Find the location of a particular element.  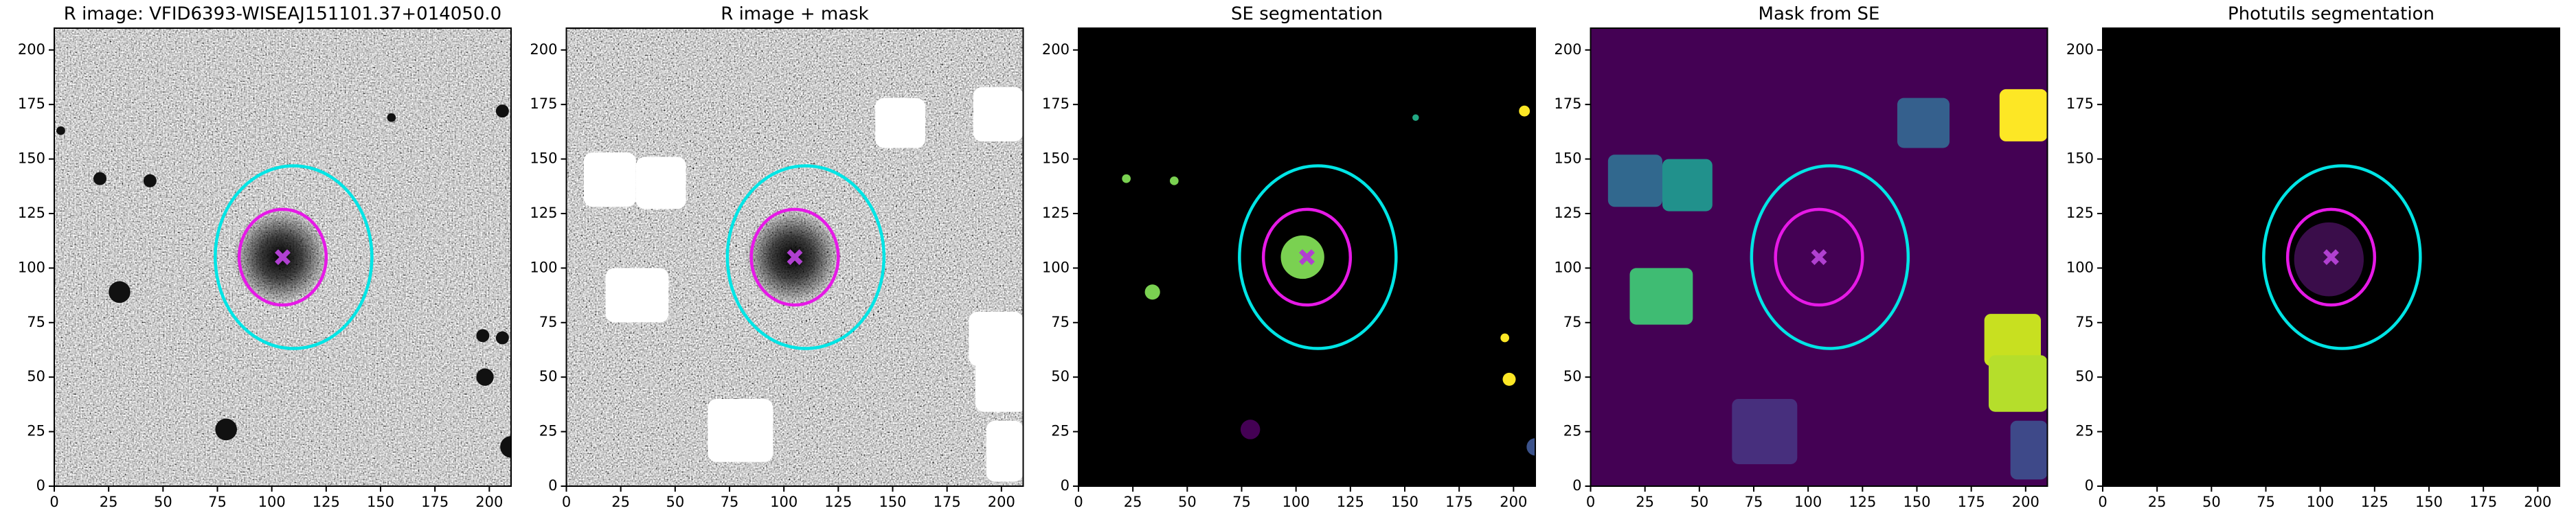

panel-title: R image + mask is located at coordinates (795, 14).